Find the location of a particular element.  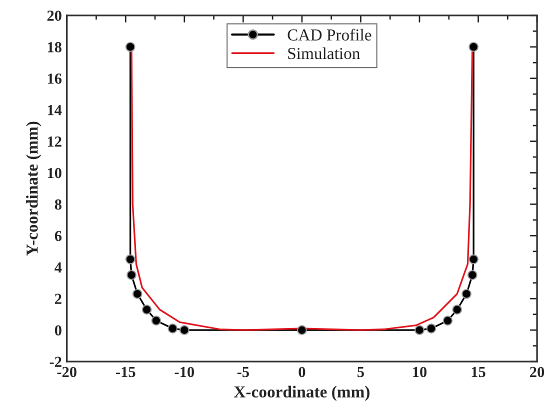

y-tick-label: 8 is located at coordinates (58, 204).